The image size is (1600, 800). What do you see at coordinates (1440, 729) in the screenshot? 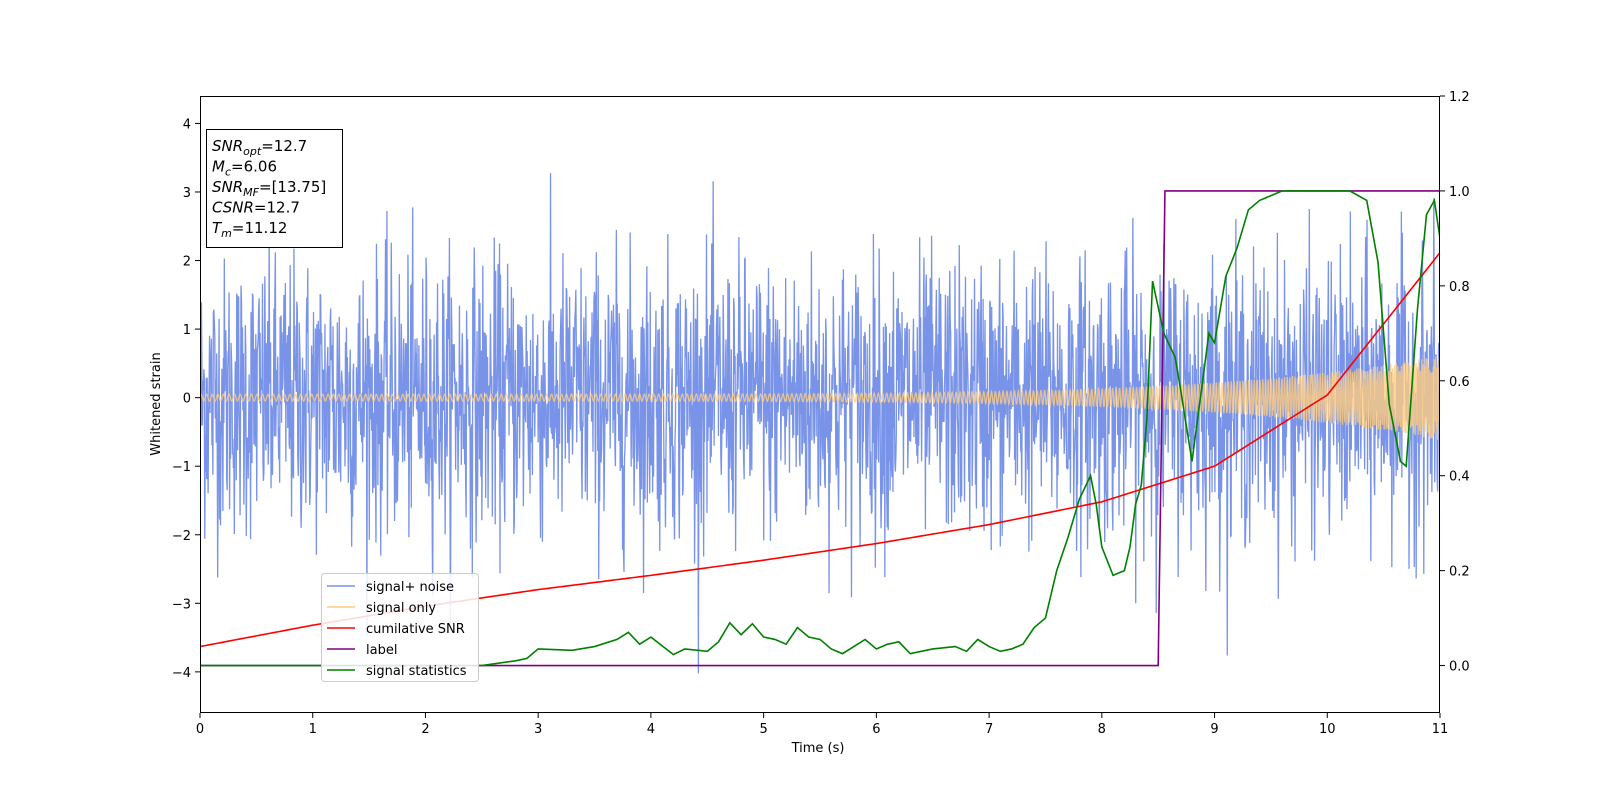
I see `x-tick-label: 11` at bounding box center [1440, 729].